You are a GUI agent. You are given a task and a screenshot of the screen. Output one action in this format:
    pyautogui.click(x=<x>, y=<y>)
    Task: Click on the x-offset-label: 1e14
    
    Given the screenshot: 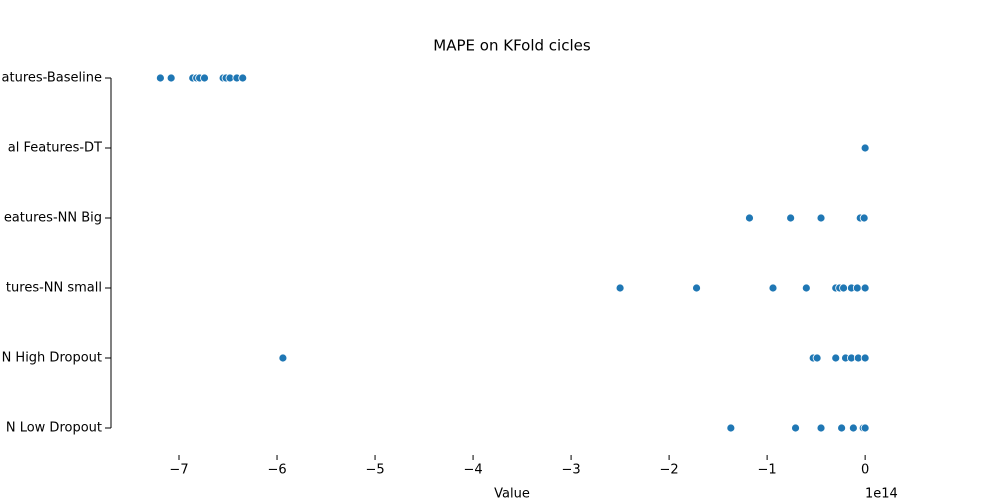 What is the action you would take?
    pyautogui.click(x=881, y=494)
    